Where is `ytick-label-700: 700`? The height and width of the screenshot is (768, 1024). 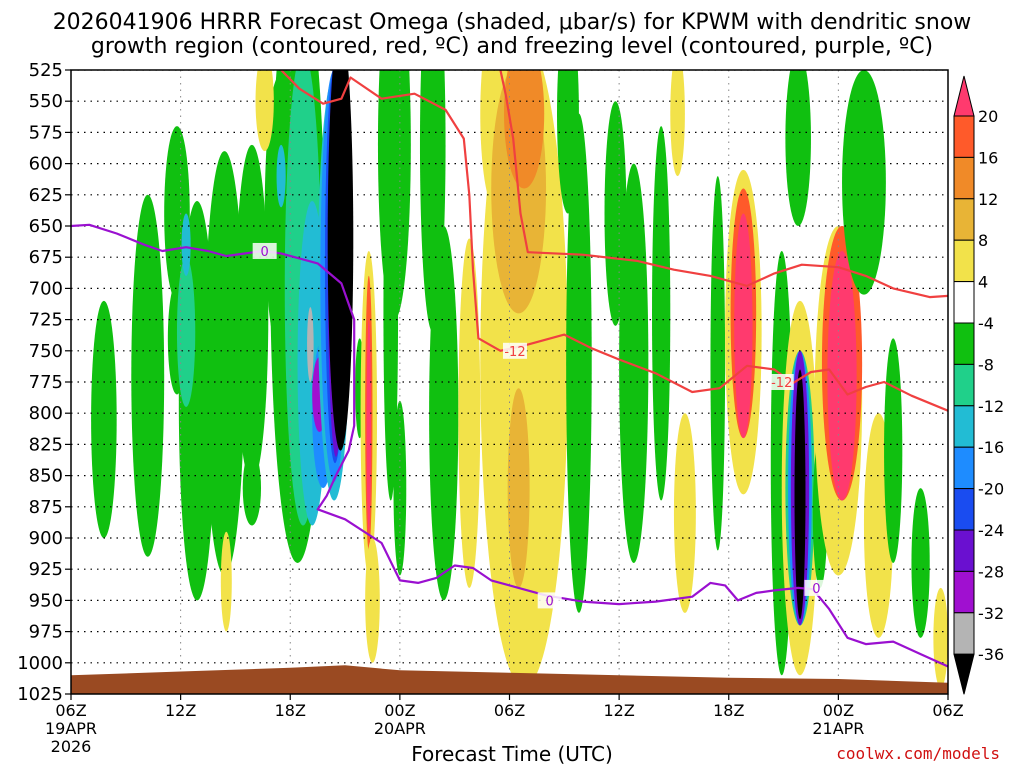
ytick-label-700: 700 is located at coordinates (46, 288).